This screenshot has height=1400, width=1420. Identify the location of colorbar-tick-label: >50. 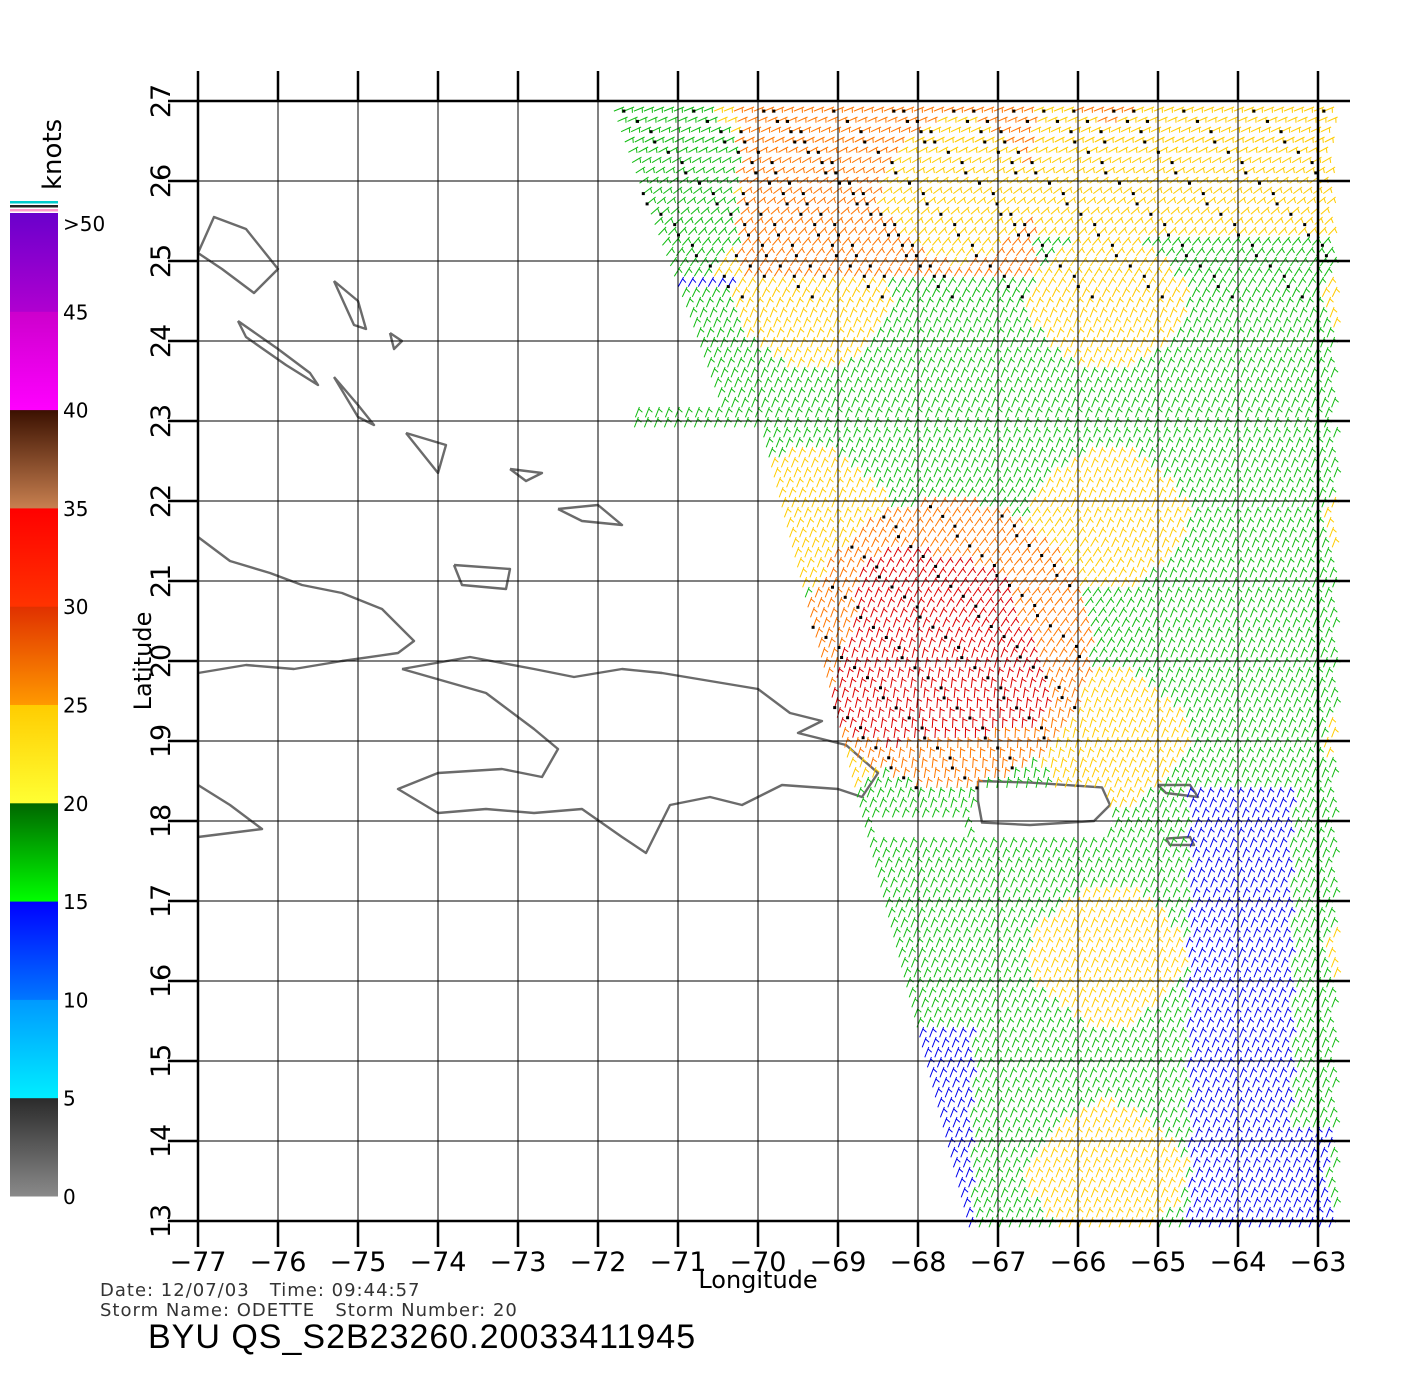
(84, 224).